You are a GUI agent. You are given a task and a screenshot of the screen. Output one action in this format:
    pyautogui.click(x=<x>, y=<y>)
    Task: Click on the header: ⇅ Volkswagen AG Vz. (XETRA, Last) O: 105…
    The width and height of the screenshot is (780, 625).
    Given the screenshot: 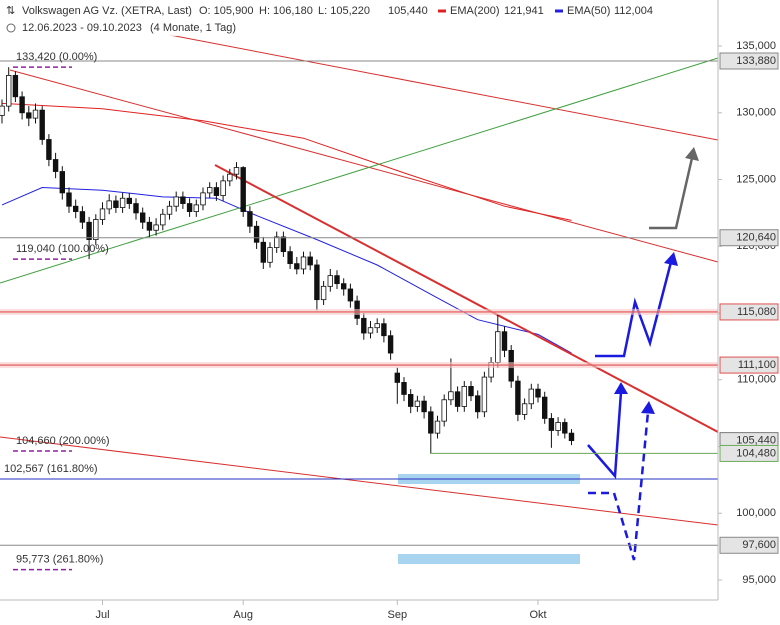 What is the action you would take?
    pyautogui.click(x=330, y=18)
    